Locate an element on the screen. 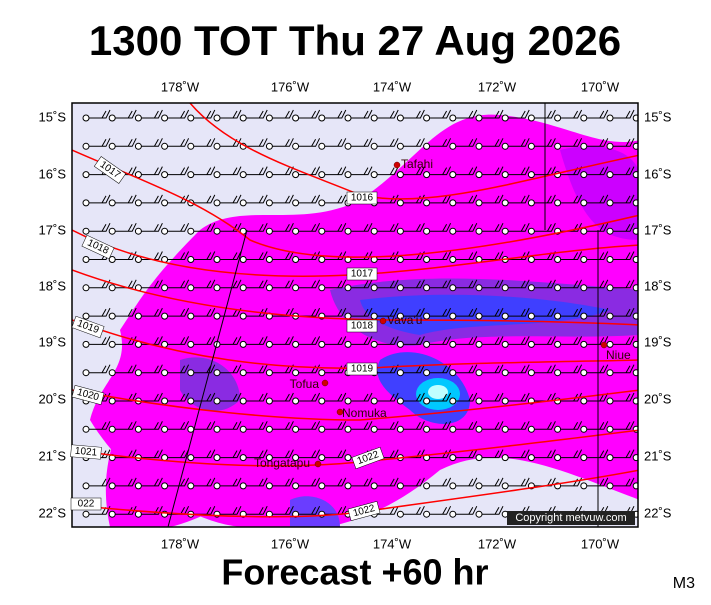 This screenshot has width=711, height=605. copyright-box is located at coordinates (571, 518).